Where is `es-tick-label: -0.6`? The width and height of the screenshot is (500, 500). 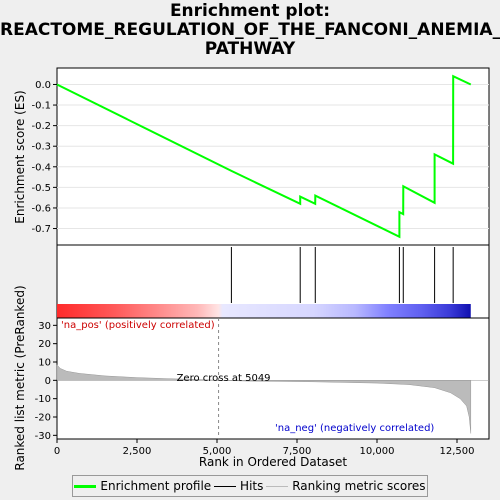 es-tick-label: -0.6 is located at coordinates (41, 208).